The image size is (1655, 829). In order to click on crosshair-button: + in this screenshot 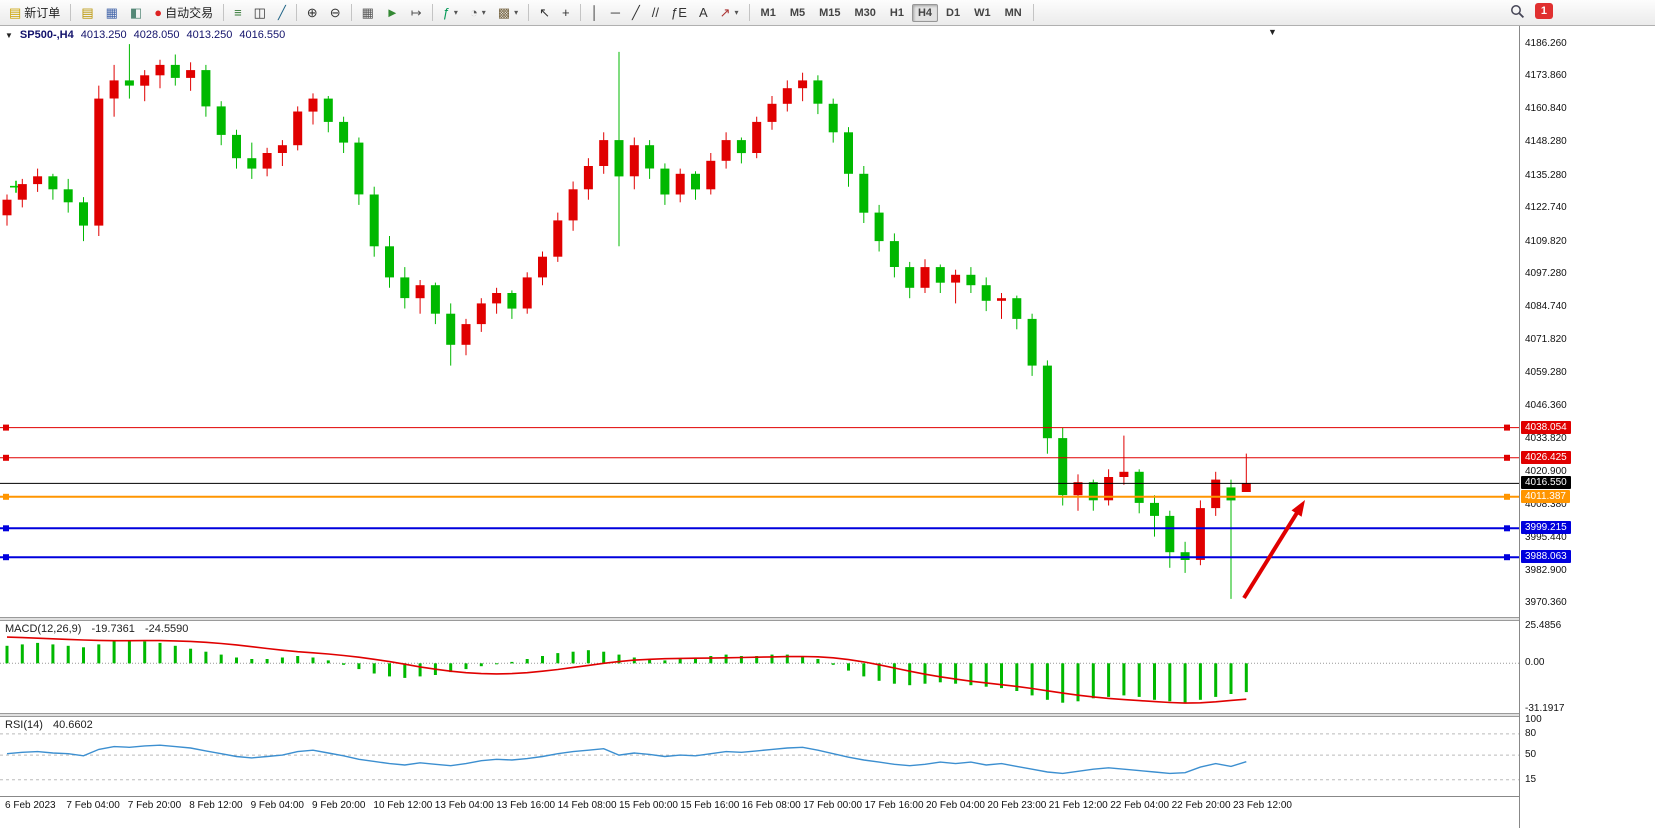, I will do `click(566, 13)`.